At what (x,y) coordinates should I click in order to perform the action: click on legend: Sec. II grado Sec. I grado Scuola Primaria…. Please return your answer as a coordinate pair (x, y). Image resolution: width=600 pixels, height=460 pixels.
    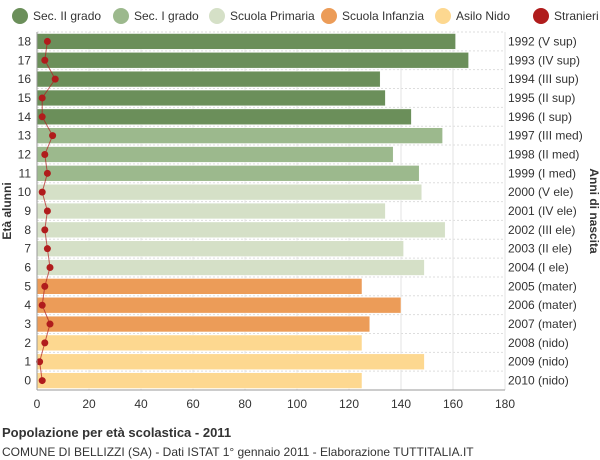
    Looking at the image, I should click on (300, 16).